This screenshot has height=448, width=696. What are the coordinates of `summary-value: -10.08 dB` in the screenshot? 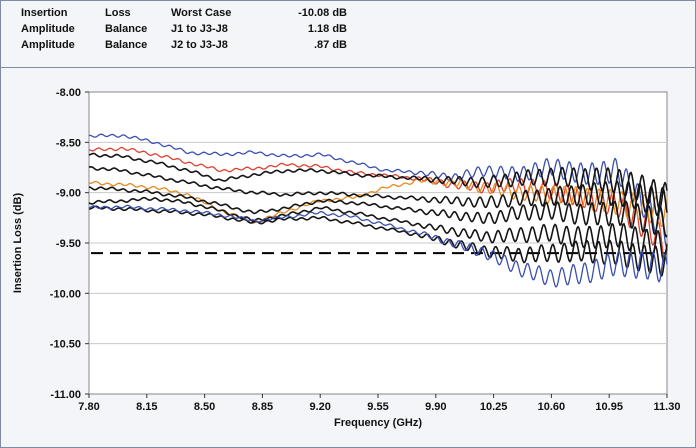 It's located at (322, 13).